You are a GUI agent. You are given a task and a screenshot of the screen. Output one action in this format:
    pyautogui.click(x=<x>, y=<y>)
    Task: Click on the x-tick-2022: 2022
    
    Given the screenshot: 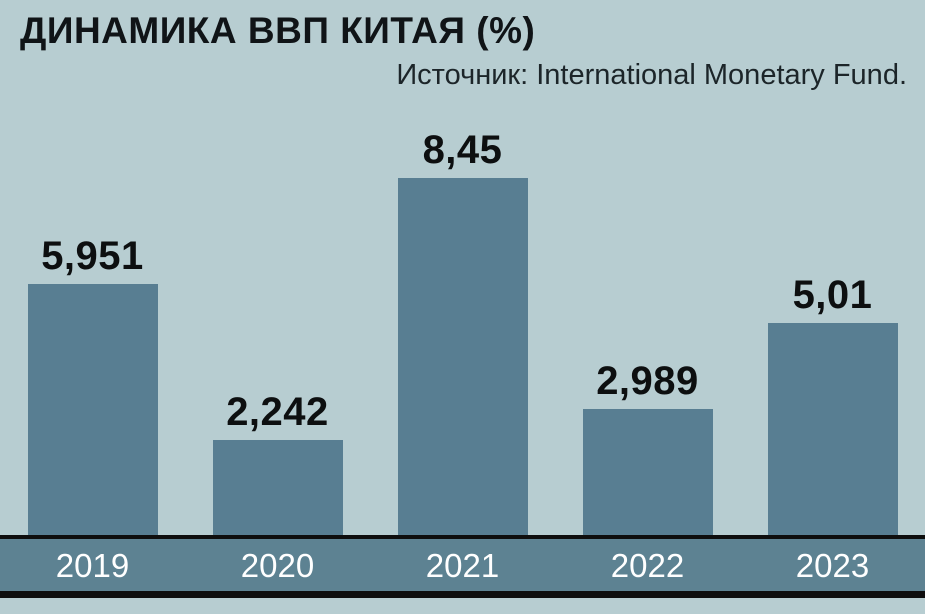 What is the action you would take?
    pyautogui.click(x=647, y=565)
    